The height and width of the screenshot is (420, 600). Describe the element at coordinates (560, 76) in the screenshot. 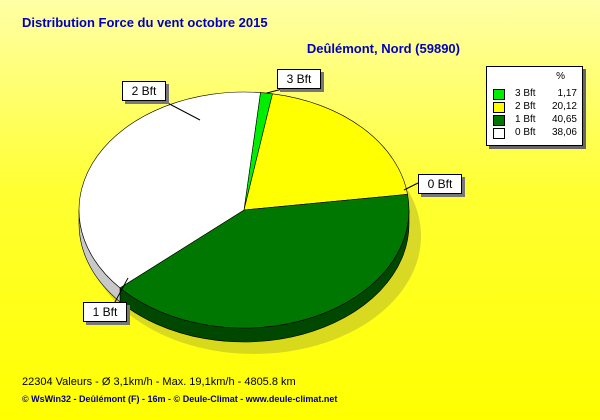

I see `legend-header: %` at that location.